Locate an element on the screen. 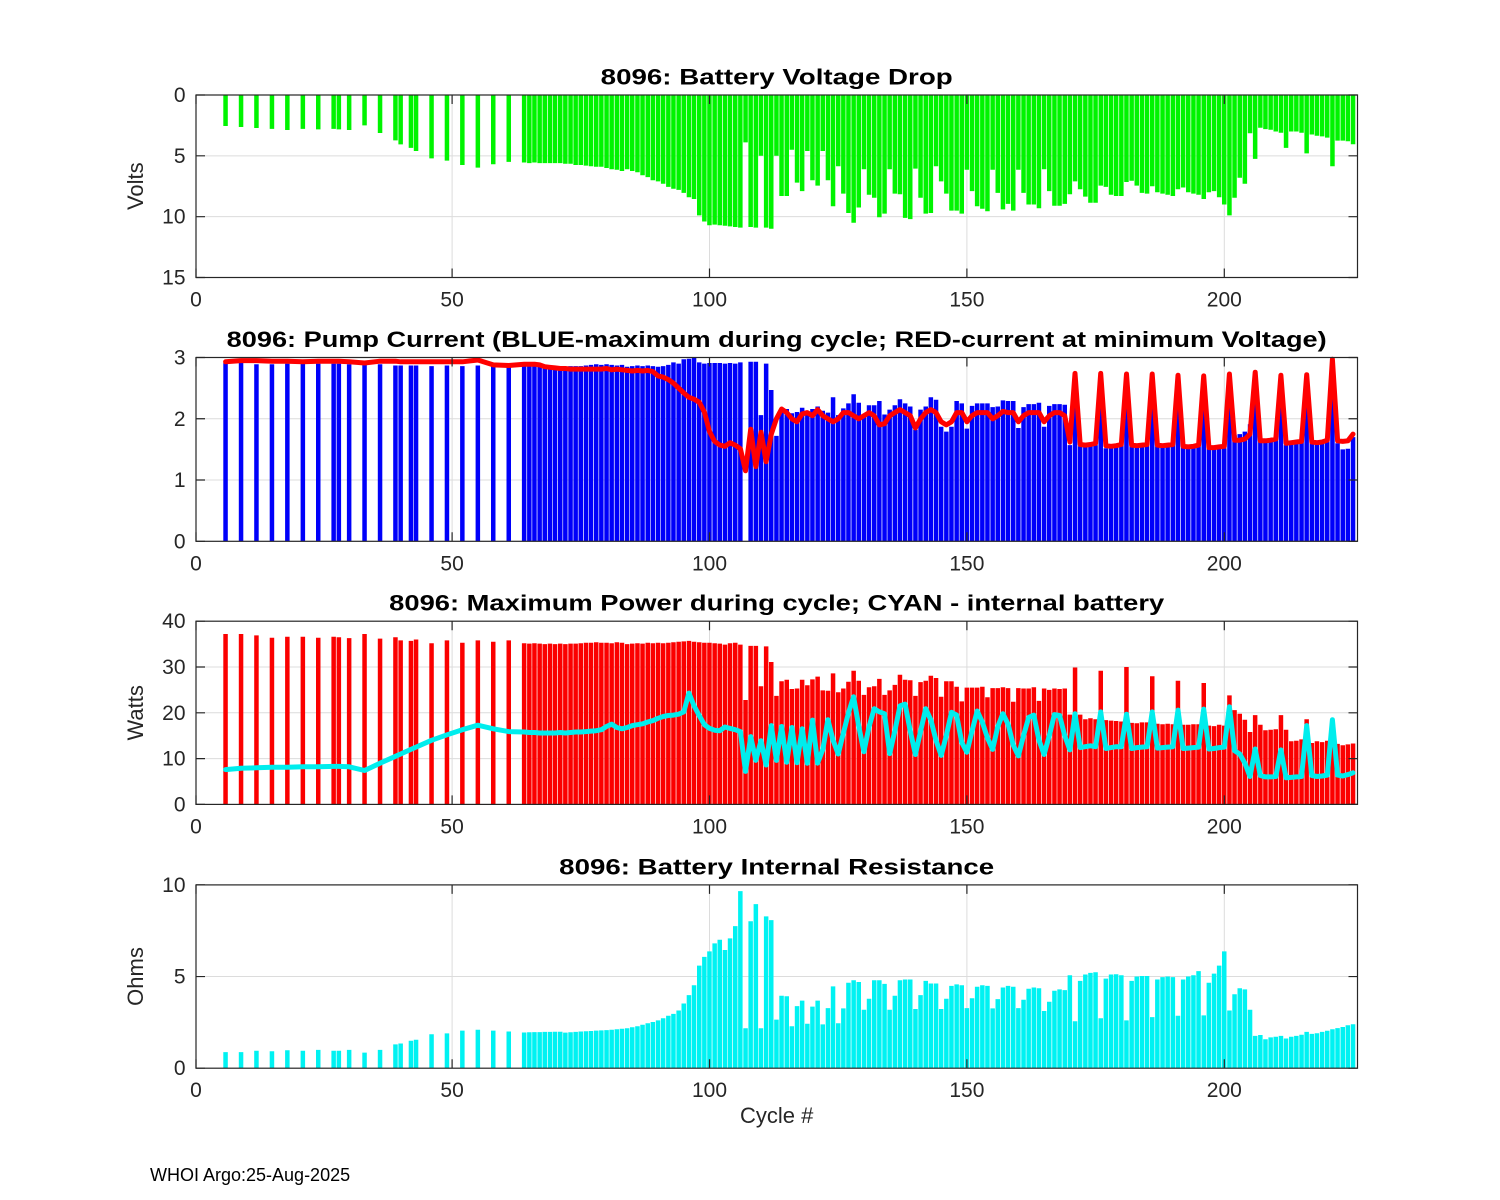 This screenshot has width=1500, height=1200. svg-text: 20 is located at coordinates (173, 713).